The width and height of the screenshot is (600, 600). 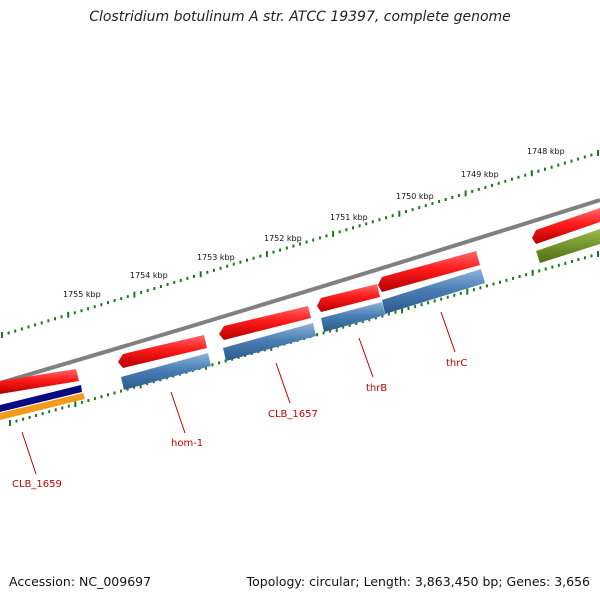 What do you see at coordinates (293, 414) in the screenshot?
I see `gene-label-clb-1657: CLB_1657` at bounding box center [293, 414].